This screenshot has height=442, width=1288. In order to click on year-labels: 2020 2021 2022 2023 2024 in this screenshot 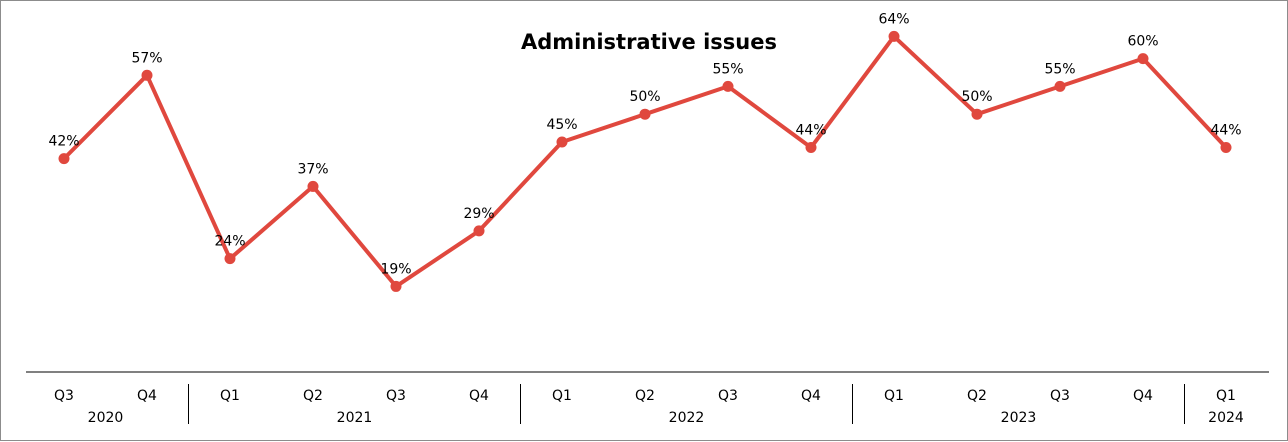, I will do `click(666, 418)`.